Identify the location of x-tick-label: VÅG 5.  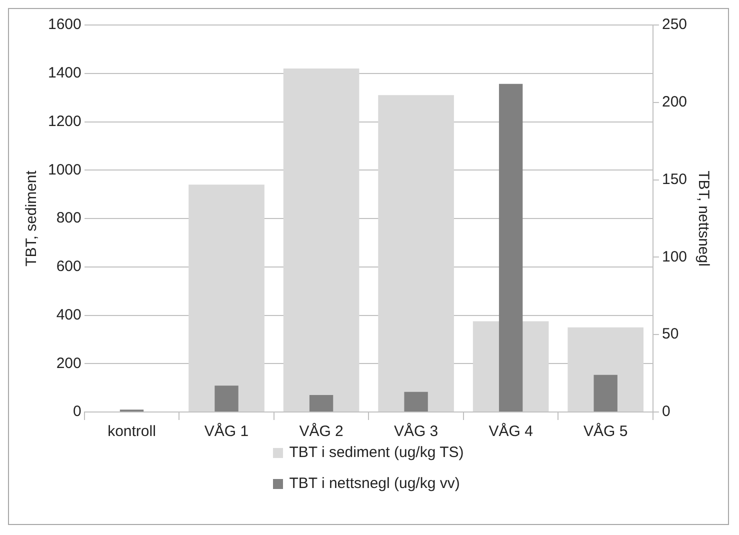
(605, 431).